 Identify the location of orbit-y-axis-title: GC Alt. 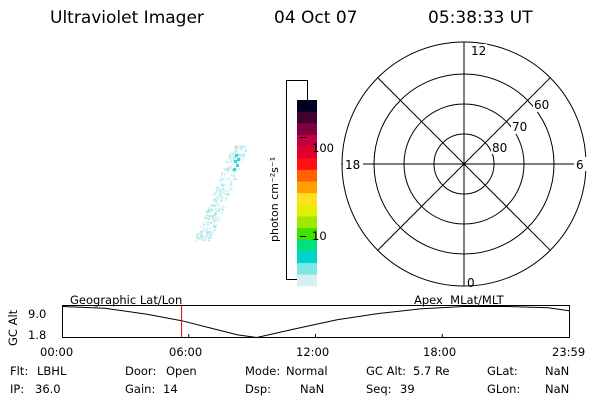
(13, 327).